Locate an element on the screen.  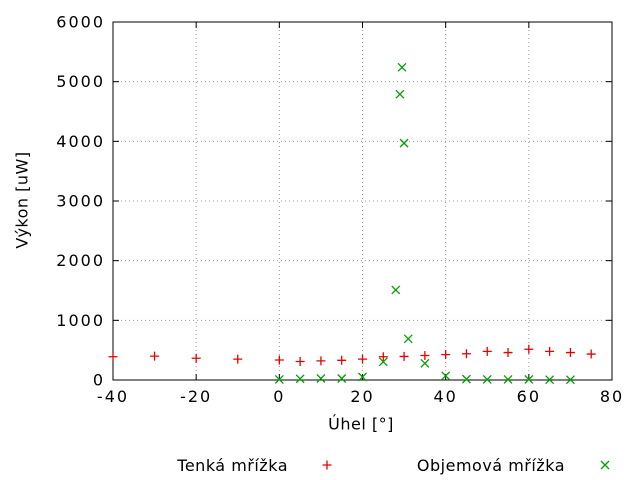
x-axis-title: Úhel [°] is located at coordinates (361, 424).